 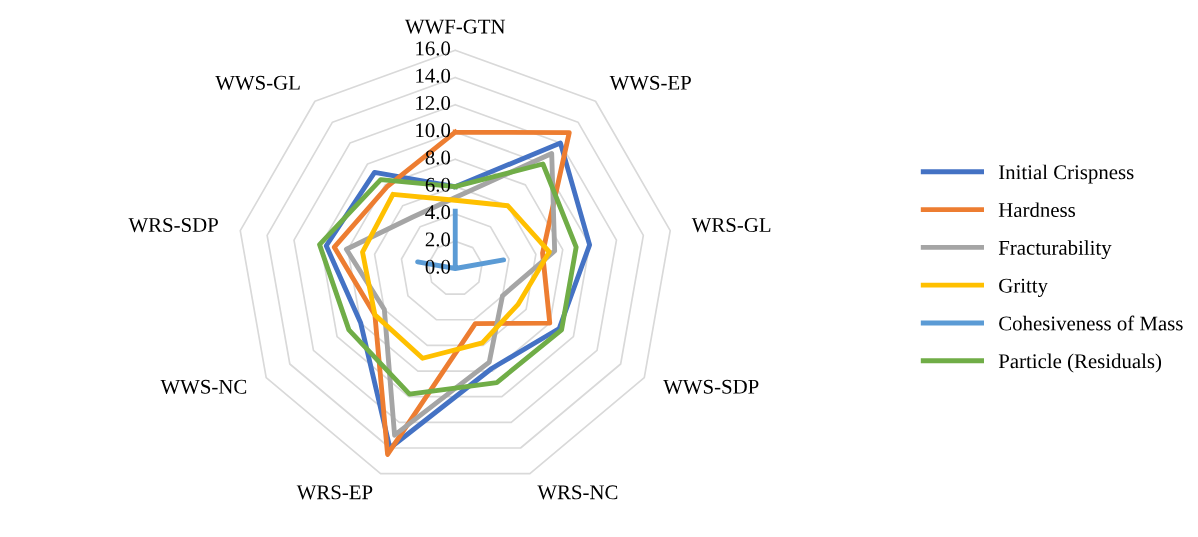 What do you see at coordinates (438, 157) in the screenshot?
I see `y-tick-label: 8.0` at bounding box center [438, 157].